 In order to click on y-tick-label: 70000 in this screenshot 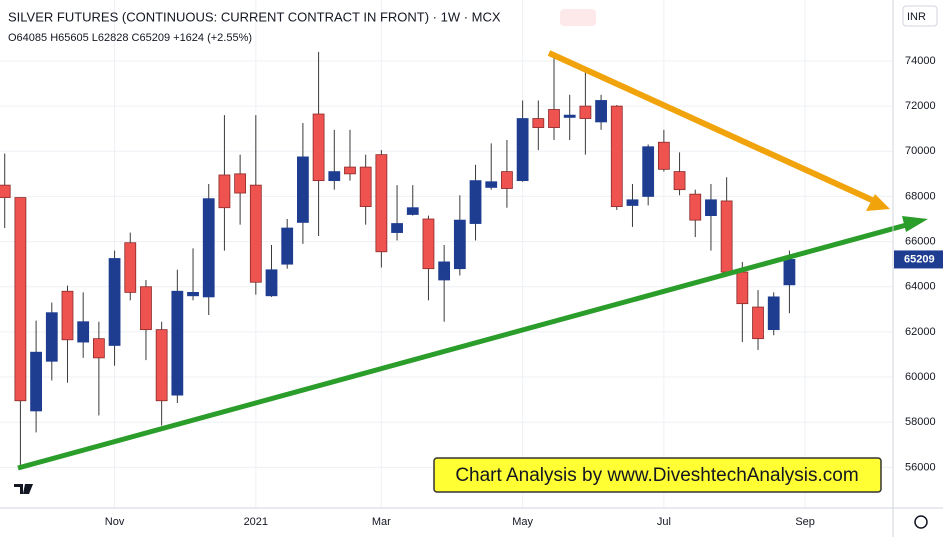, I will do `click(920, 151)`.